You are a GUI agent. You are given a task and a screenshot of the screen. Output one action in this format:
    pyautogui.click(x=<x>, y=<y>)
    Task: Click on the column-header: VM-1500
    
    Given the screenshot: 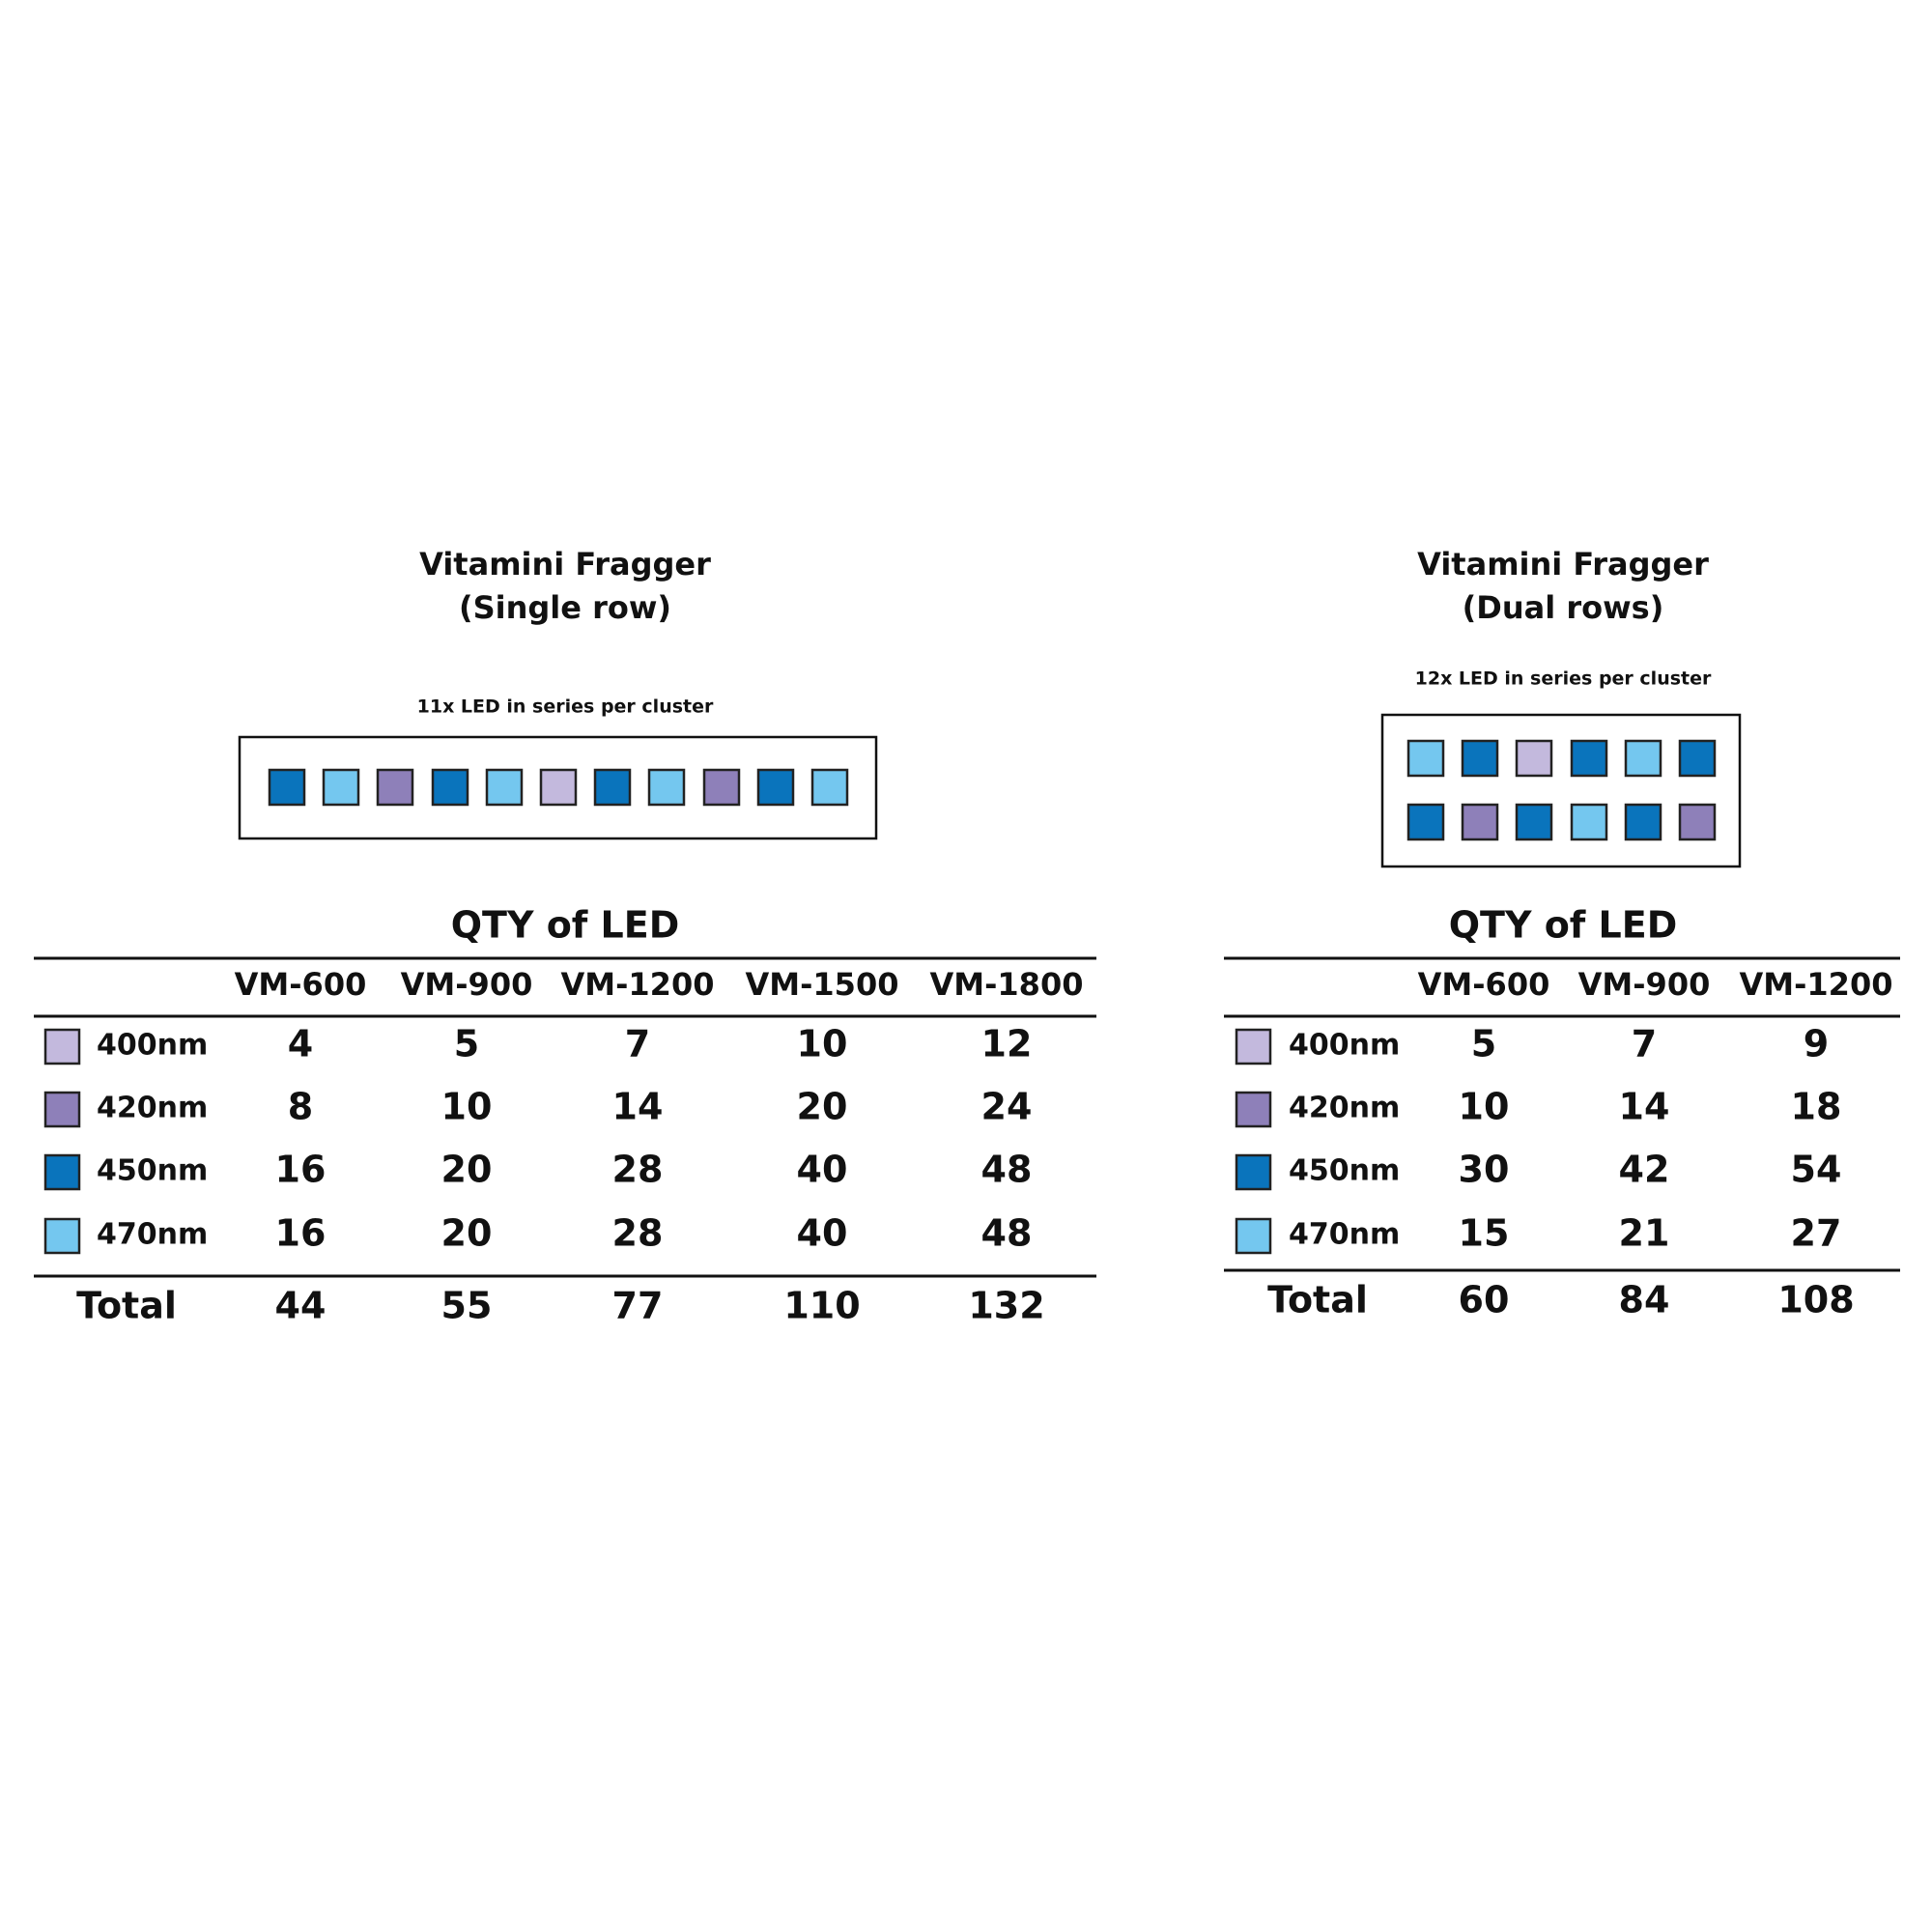 What is the action you would take?
    pyautogui.click(x=822, y=984)
    